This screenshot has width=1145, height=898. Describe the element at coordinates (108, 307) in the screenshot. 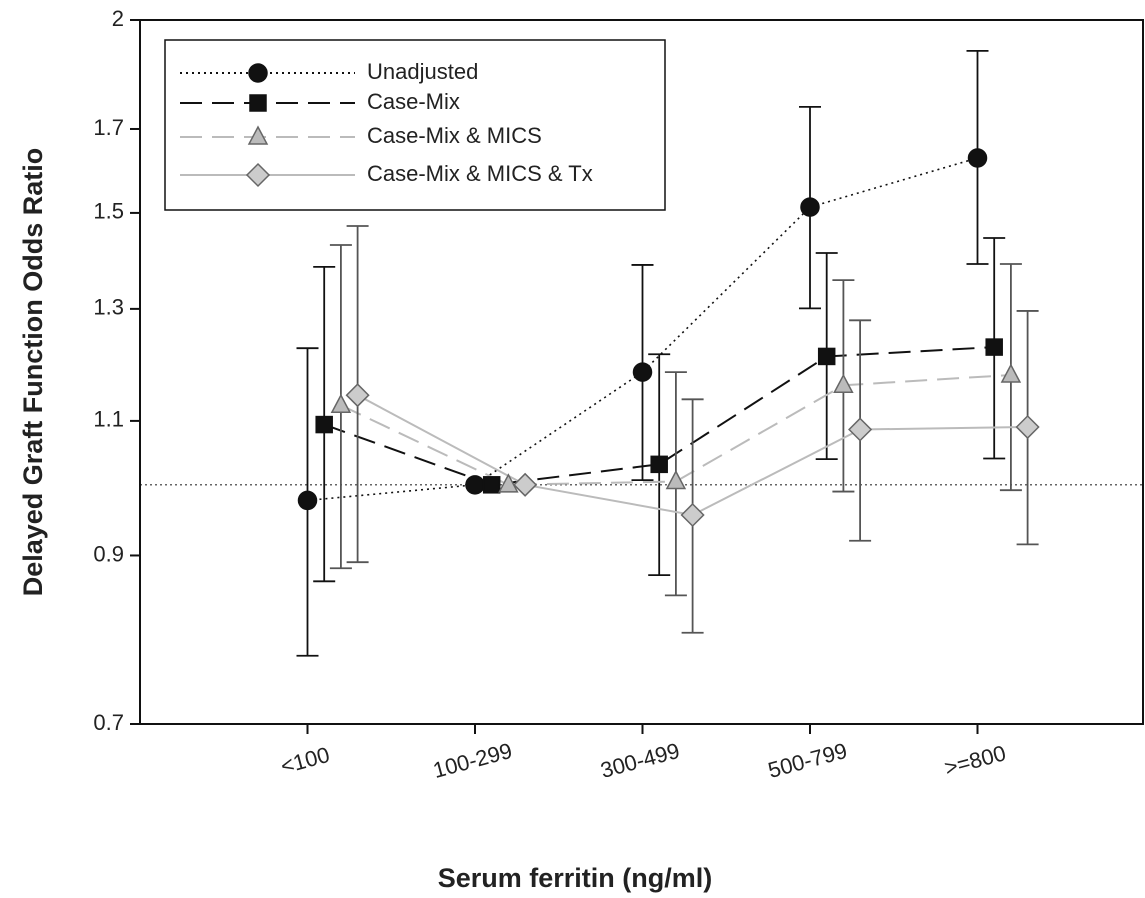

I see `y-tick-label: 1.3` at that location.